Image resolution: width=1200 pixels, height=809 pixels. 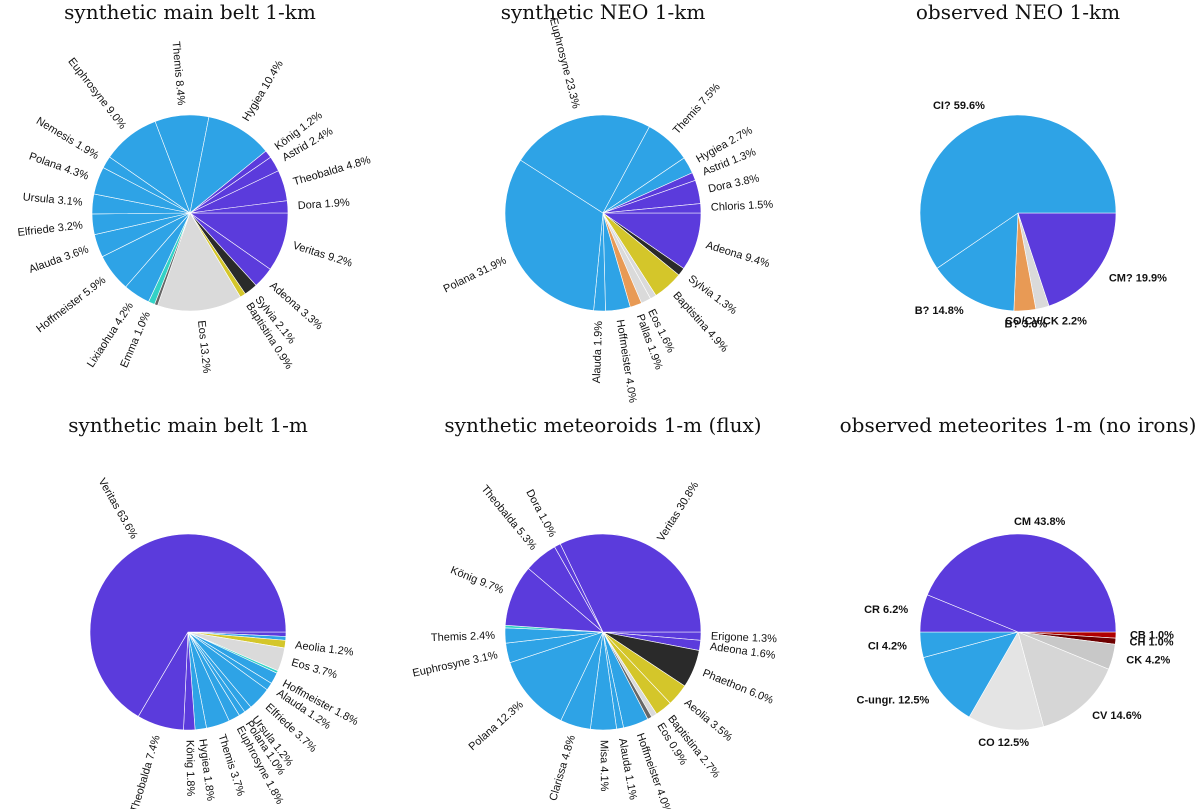 What do you see at coordinates (190, 12) in the screenshot?
I see `chart-title: synthetic main belt 1-km` at bounding box center [190, 12].